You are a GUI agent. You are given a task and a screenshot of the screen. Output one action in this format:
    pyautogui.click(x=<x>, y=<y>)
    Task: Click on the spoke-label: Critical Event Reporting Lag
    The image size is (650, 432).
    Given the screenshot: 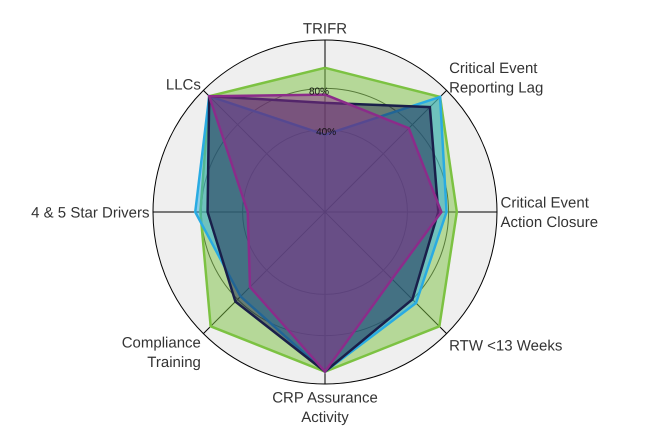 What is the action you would take?
    pyautogui.click(x=496, y=78)
    